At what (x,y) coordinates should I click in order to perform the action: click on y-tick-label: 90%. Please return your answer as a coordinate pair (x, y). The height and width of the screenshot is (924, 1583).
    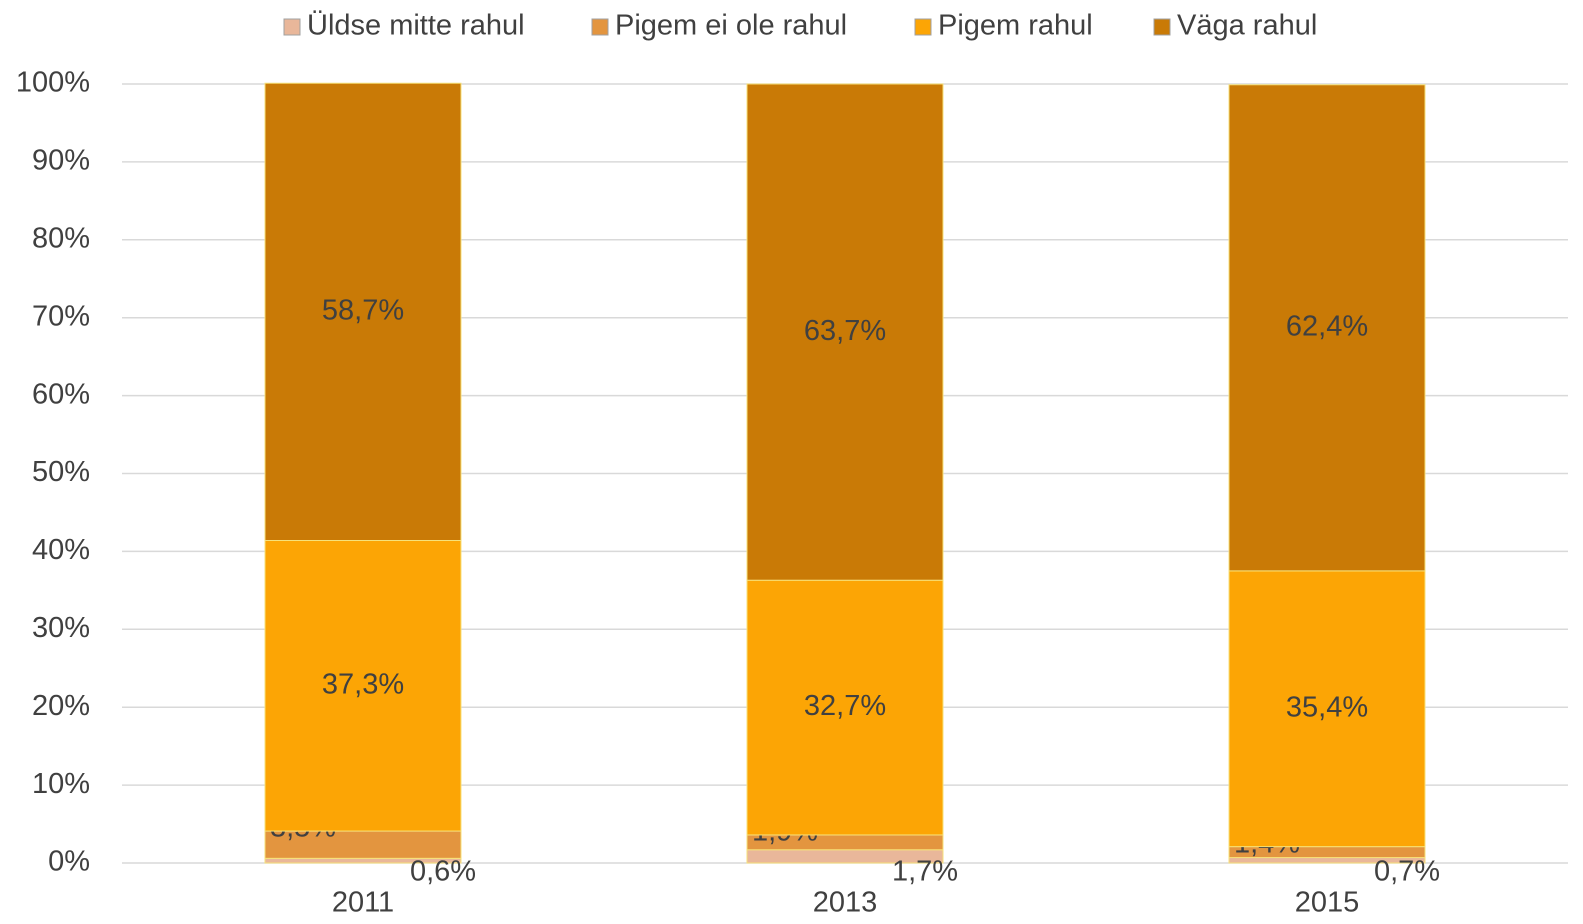
    Looking at the image, I should click on (61, 161).